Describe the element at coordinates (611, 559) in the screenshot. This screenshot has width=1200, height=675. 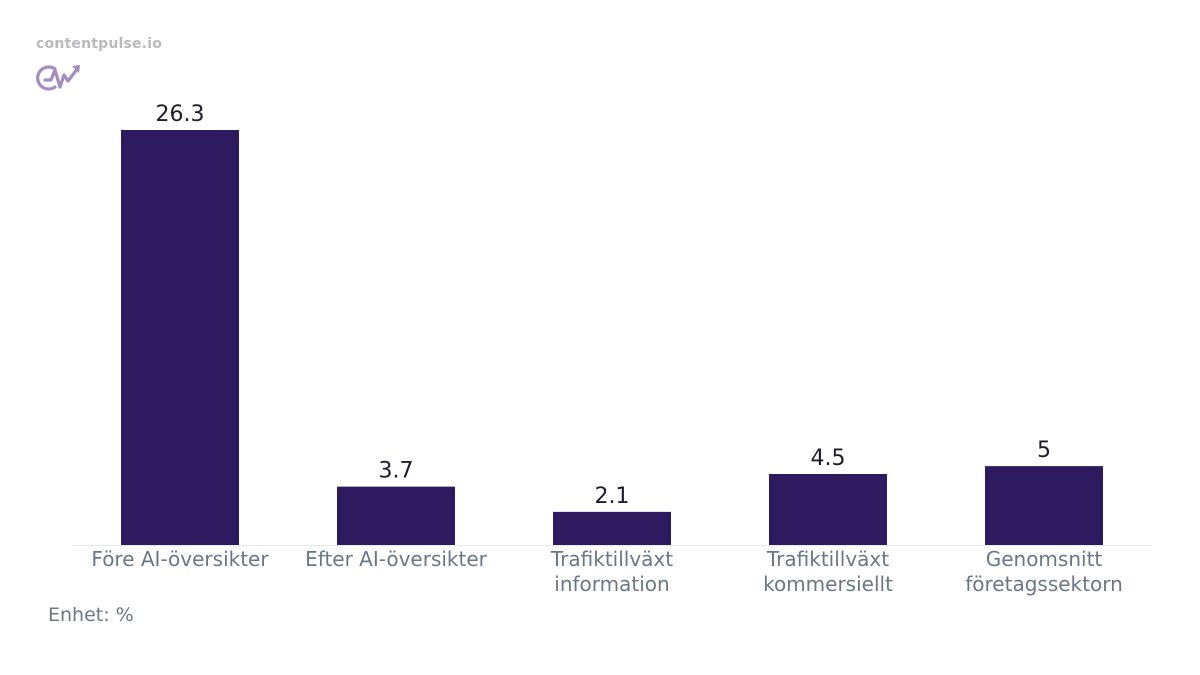
I see `category-label-2-line-0: Trafiktillväxt` at that location.